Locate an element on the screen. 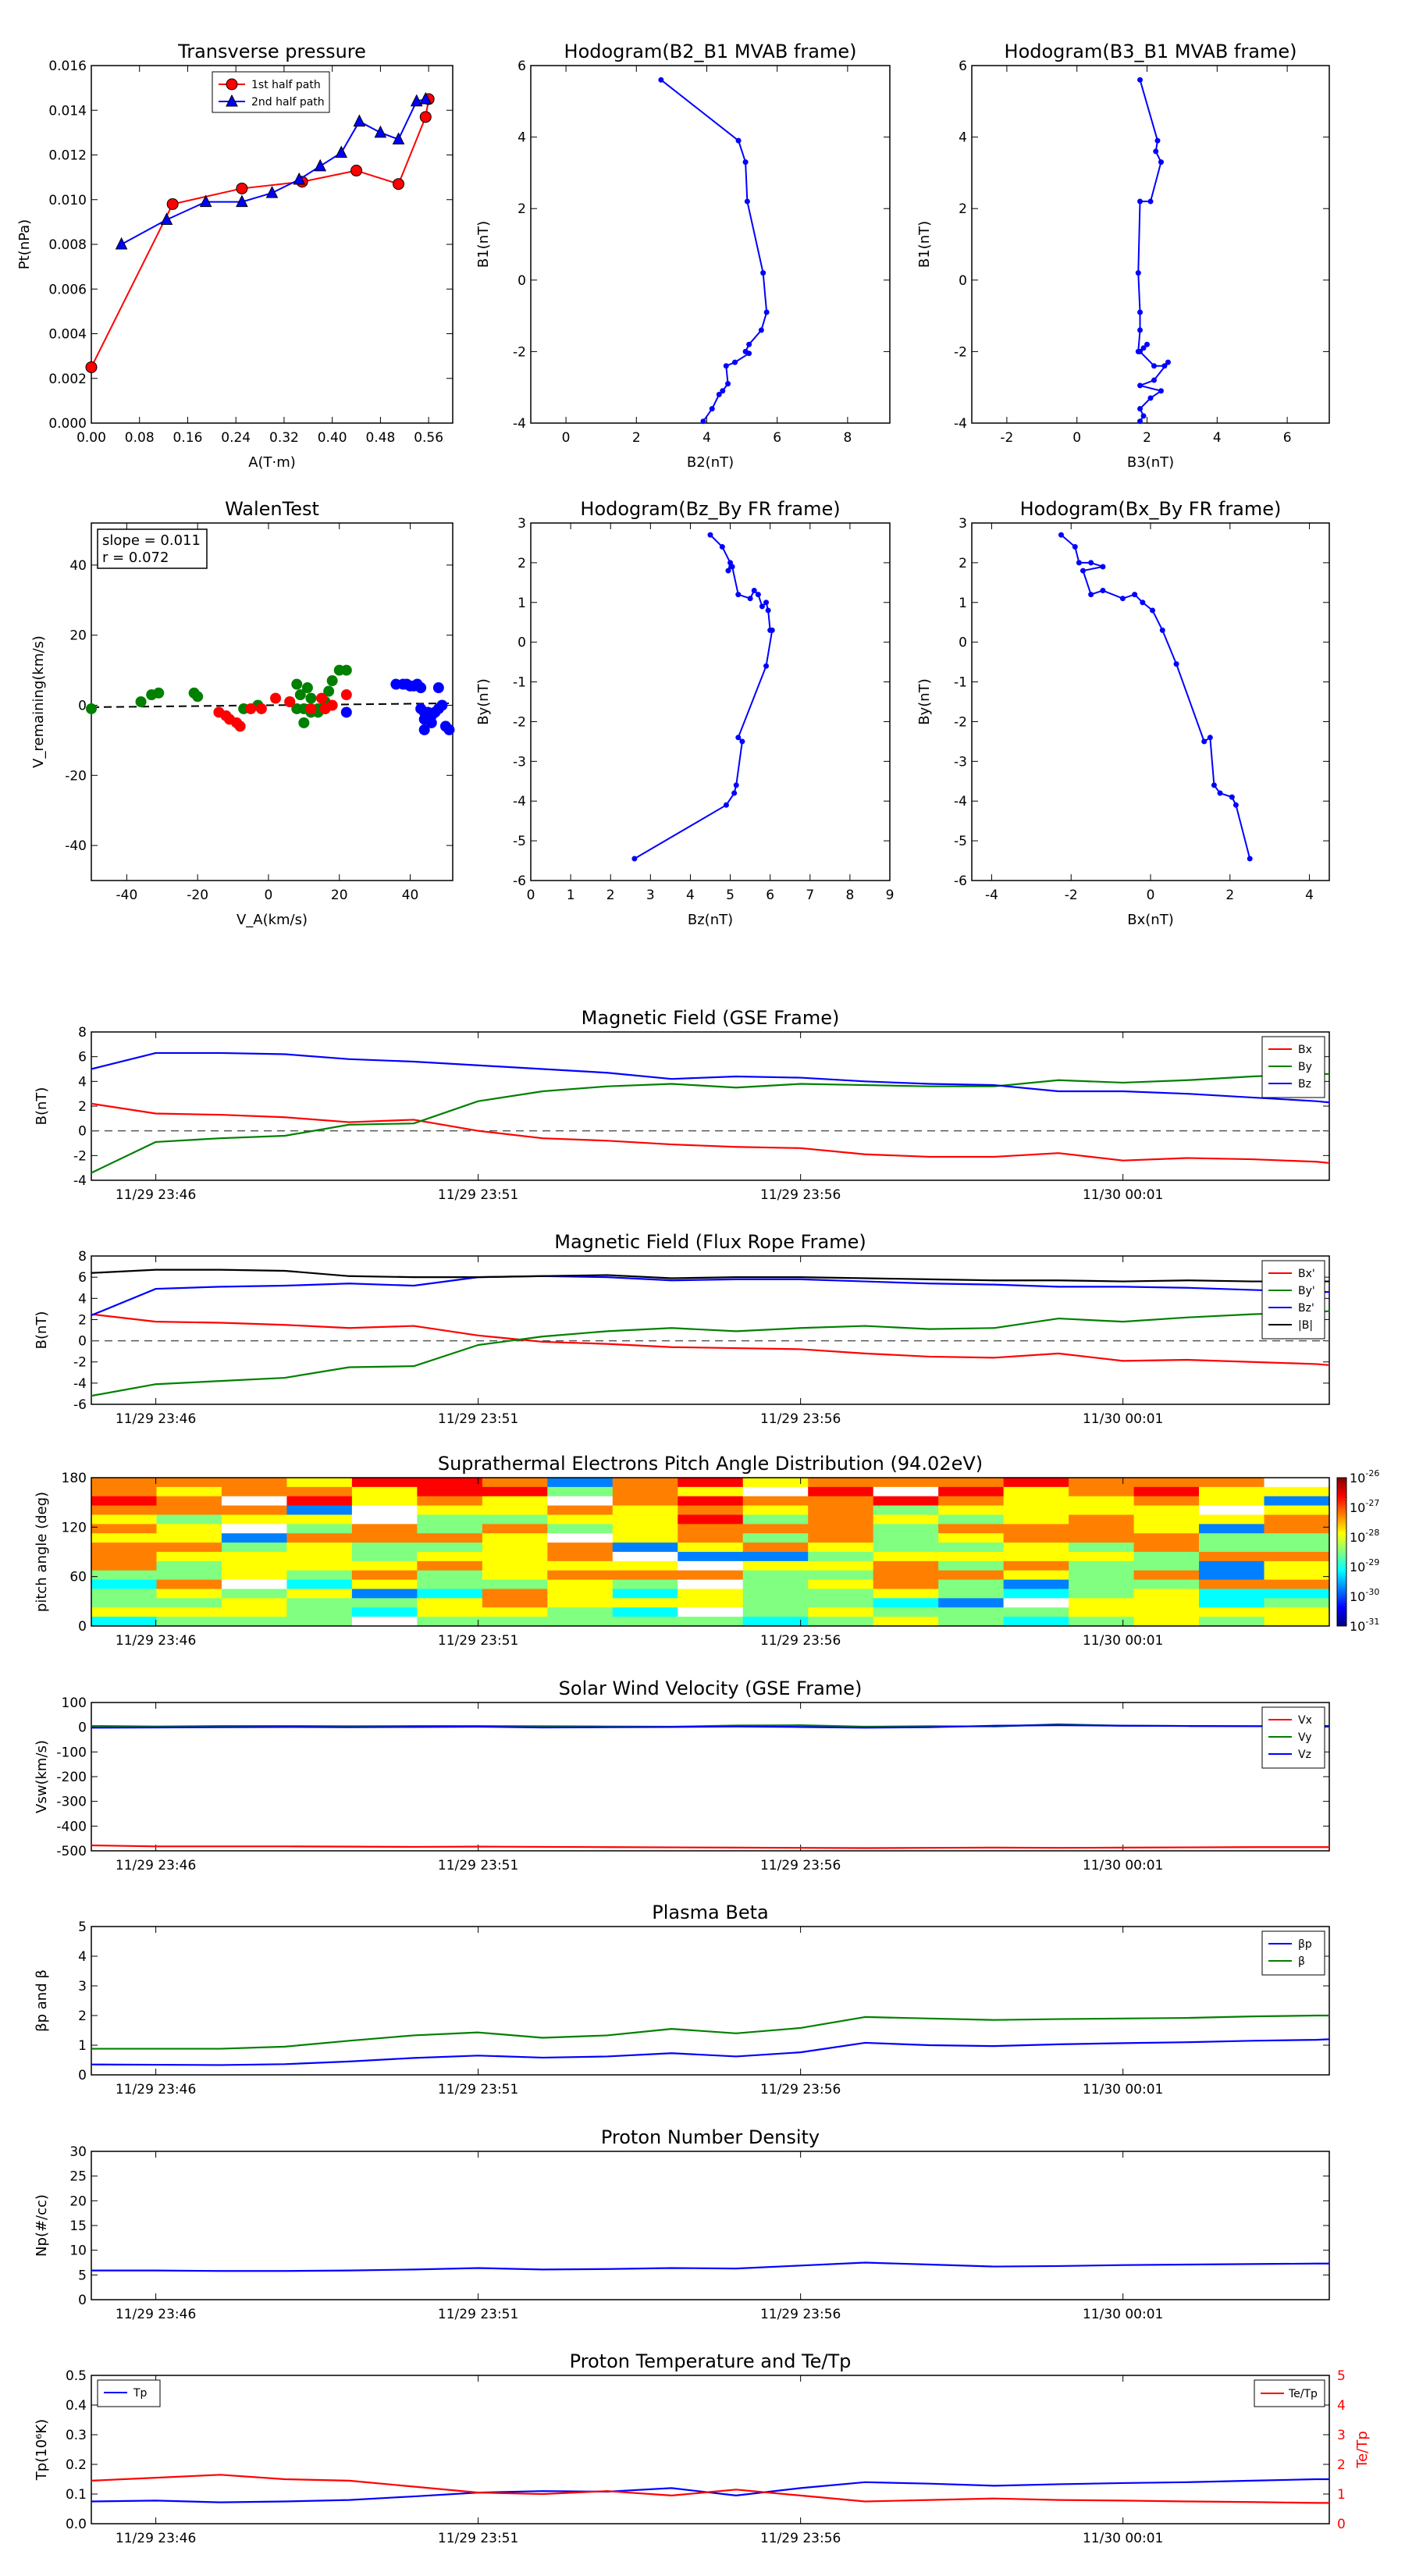 This screenshot has height=2576, width=1405. colorbar-tick-label: 10-26 is located at coordinates (1364, 1476).